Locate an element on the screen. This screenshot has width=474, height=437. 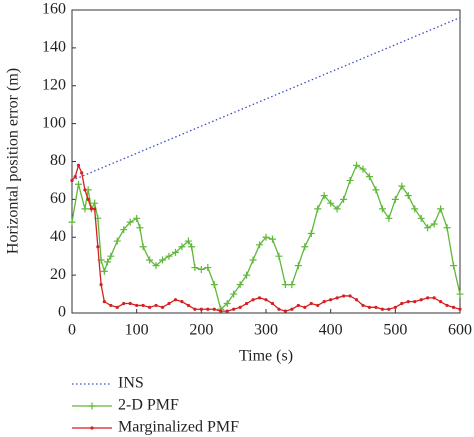
legend-label: Marginalized PMF is located at coordinates (178, 427).